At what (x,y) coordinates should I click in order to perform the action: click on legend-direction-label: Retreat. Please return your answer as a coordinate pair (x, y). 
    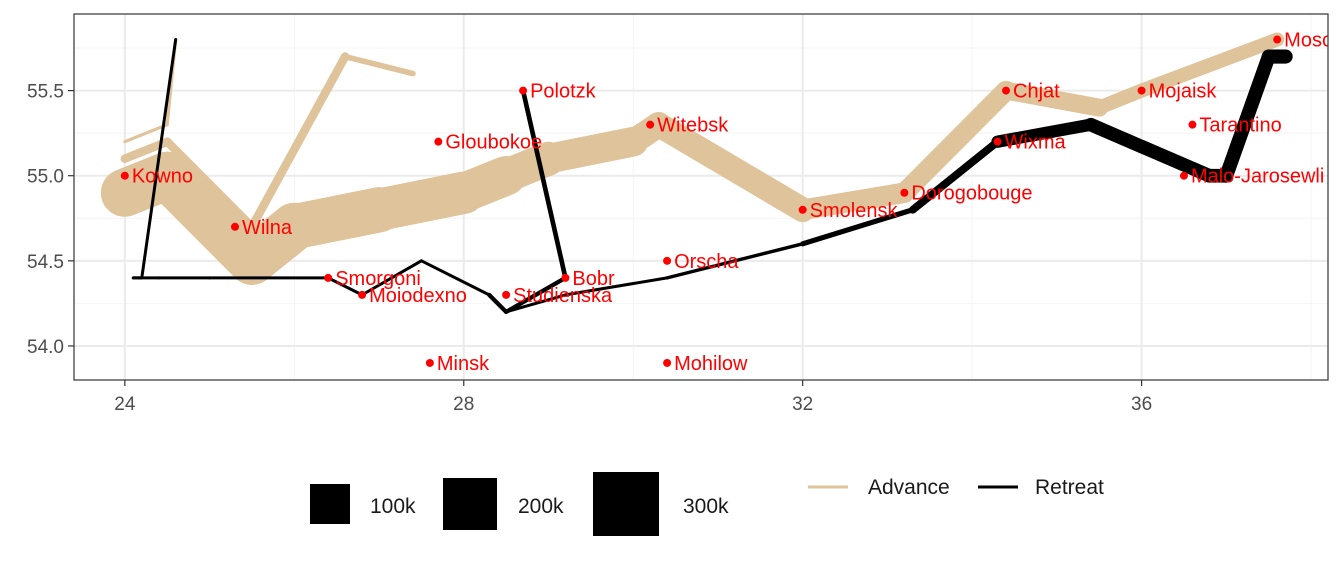
    Looking at the image, I should click on (1069, 487).